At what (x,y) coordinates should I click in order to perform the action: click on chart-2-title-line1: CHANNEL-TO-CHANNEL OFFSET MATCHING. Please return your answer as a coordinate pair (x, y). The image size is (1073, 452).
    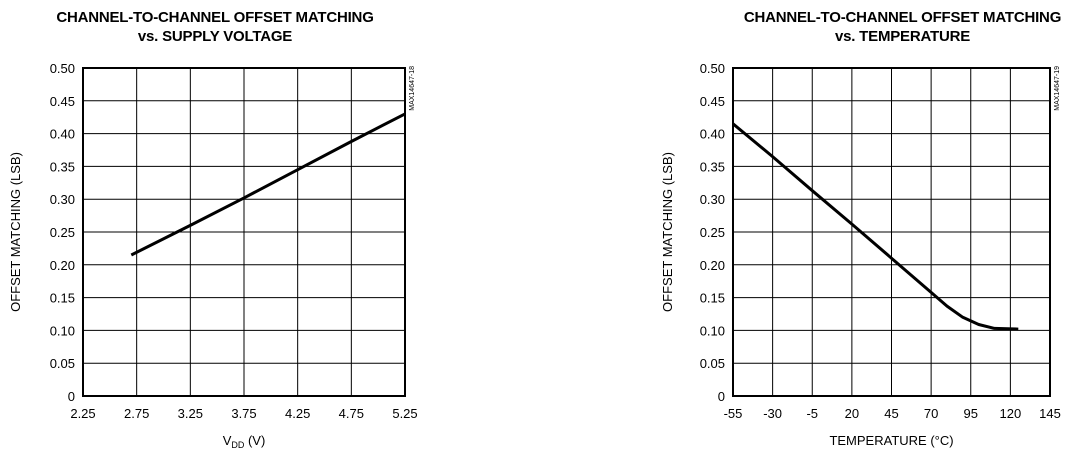
    Looking at the image, I should click on (902, 17).